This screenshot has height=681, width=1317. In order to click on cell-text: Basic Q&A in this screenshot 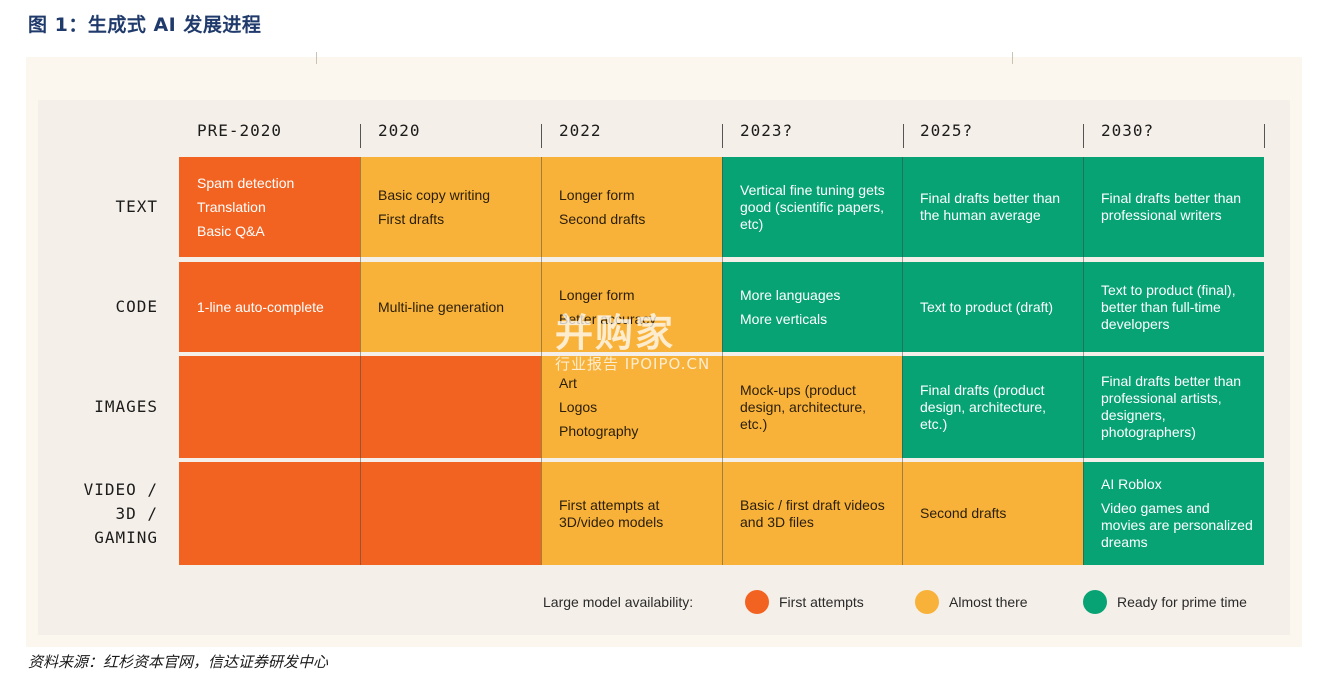, I will do `click(231, 230)`.